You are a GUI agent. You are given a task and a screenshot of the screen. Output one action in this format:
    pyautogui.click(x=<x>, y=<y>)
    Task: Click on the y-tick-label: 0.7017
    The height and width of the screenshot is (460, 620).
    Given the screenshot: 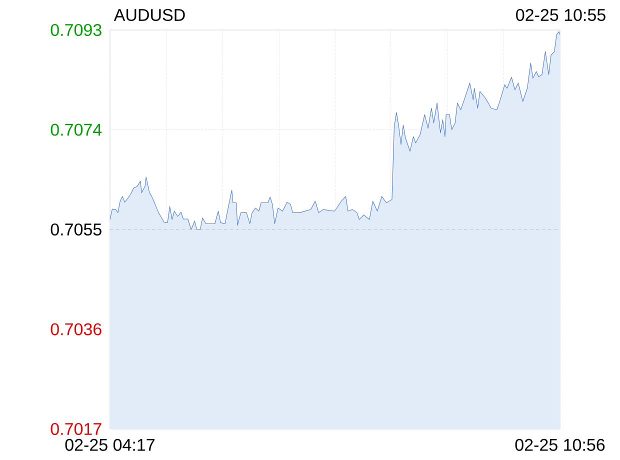 What is the action you would take?
    pyautogui.click(x=76, y=429)
    